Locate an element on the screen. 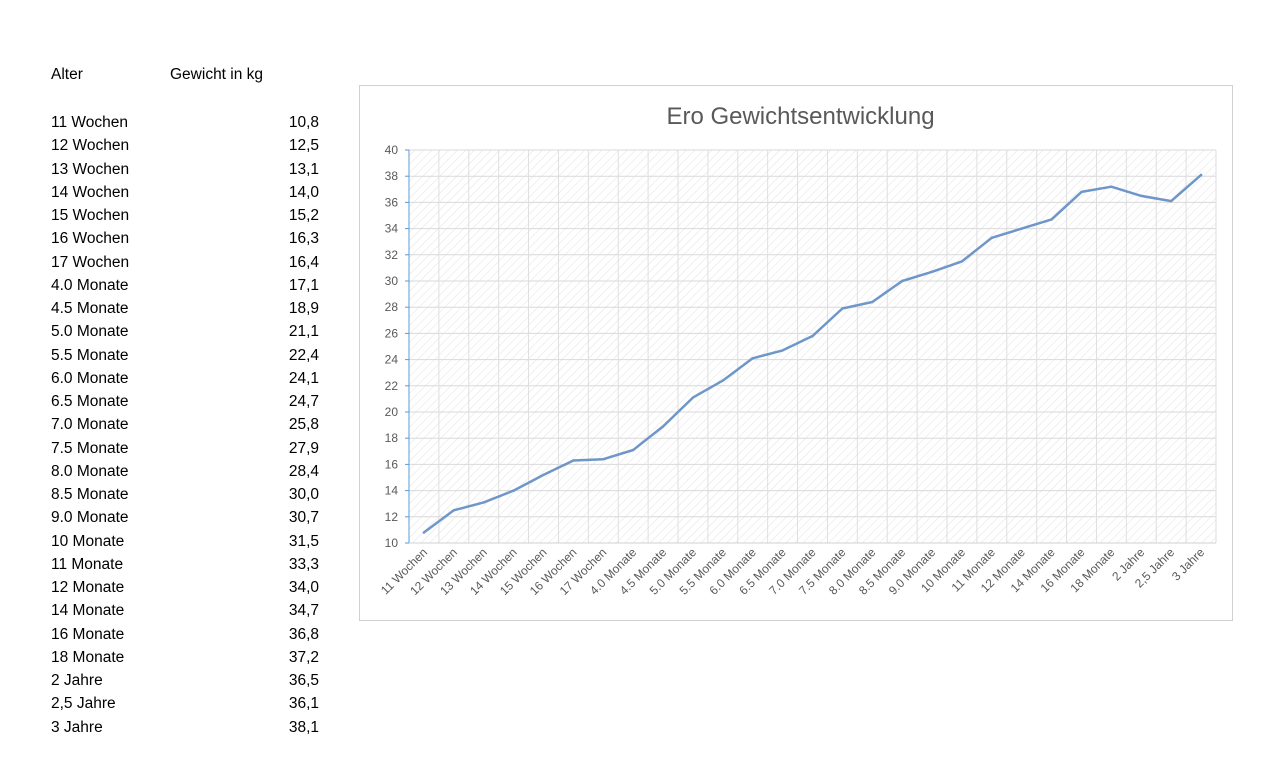 This screenshot has height=761, width=1280. table-row: 16 Monate 36,8 is located at coordinates (191, 634).